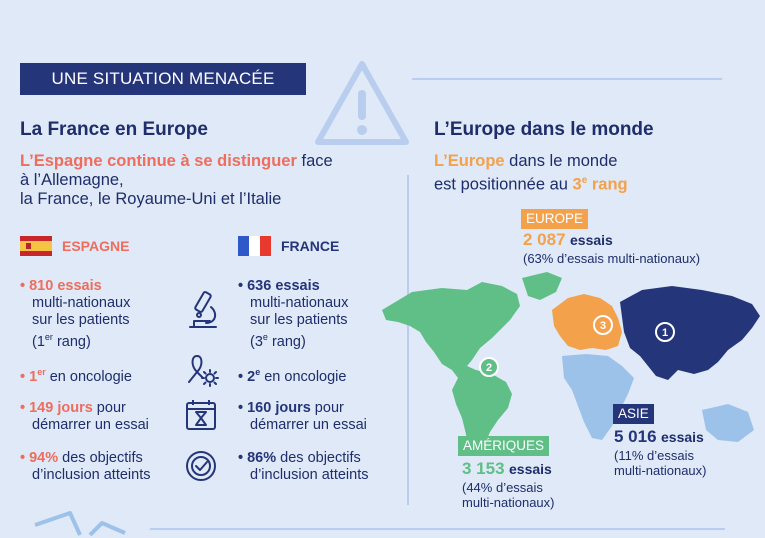 This screenshot has height=538, width=765. What do you see at coordinates (158, 161) in the screenshot?
I see `lead-highlight: L’Espagne continue à se distinguer` at bounding box center [158, 161].